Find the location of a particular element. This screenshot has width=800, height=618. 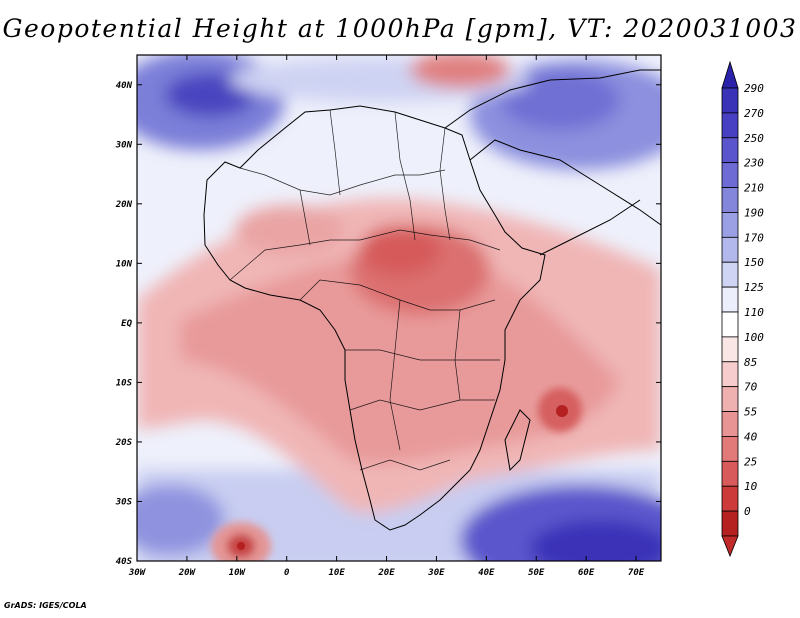

colorbar-label: 190 is located at coordinates (754, 212).